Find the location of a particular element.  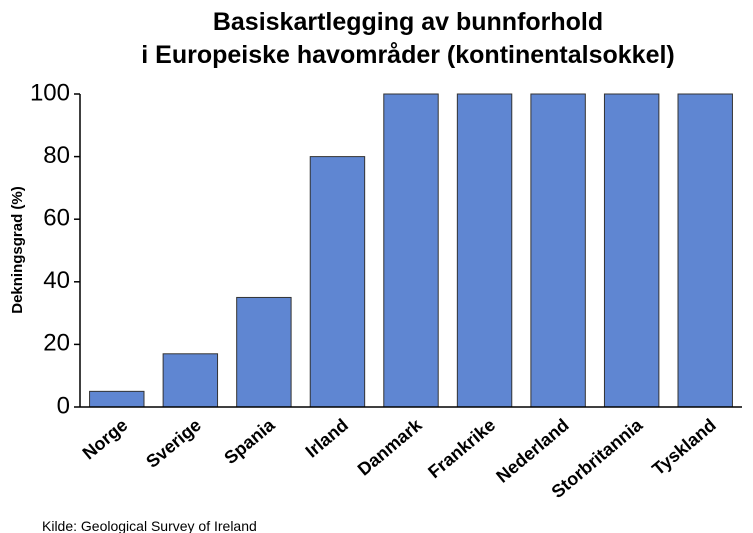

y-tick-label: 80 is located at coordinates (56, 155).